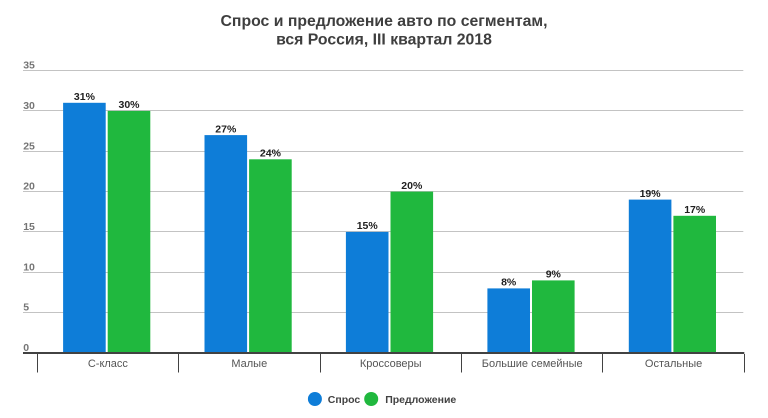  What do you see at coordinates (29, 106) in the screenshot?
I see `svg-text: 30` at bounding box center [29, 106].